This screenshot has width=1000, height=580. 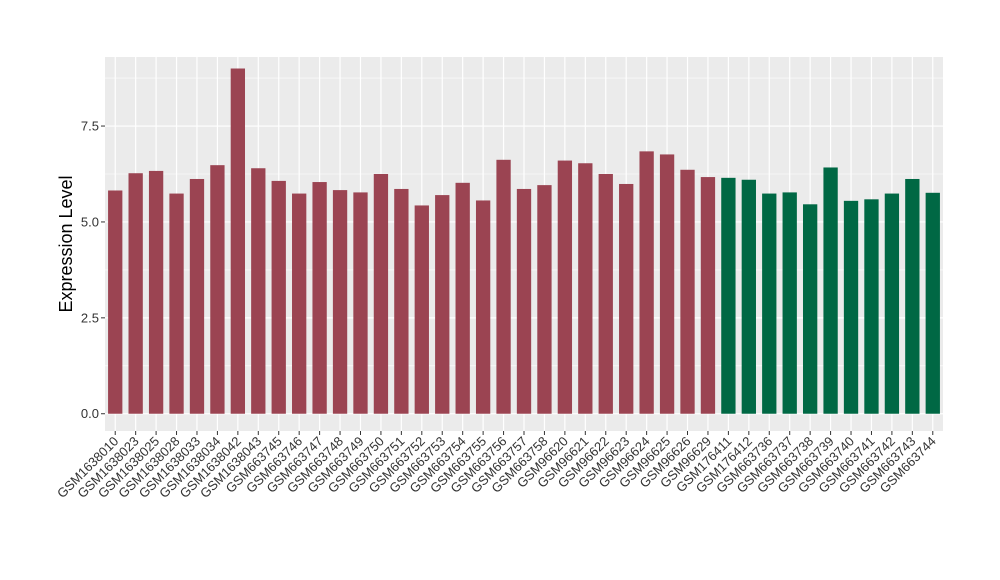 What do you see at coordinates (932, 303) in the screenshot?
I see `bar-GSM663744` at bounding box center [932, 303].